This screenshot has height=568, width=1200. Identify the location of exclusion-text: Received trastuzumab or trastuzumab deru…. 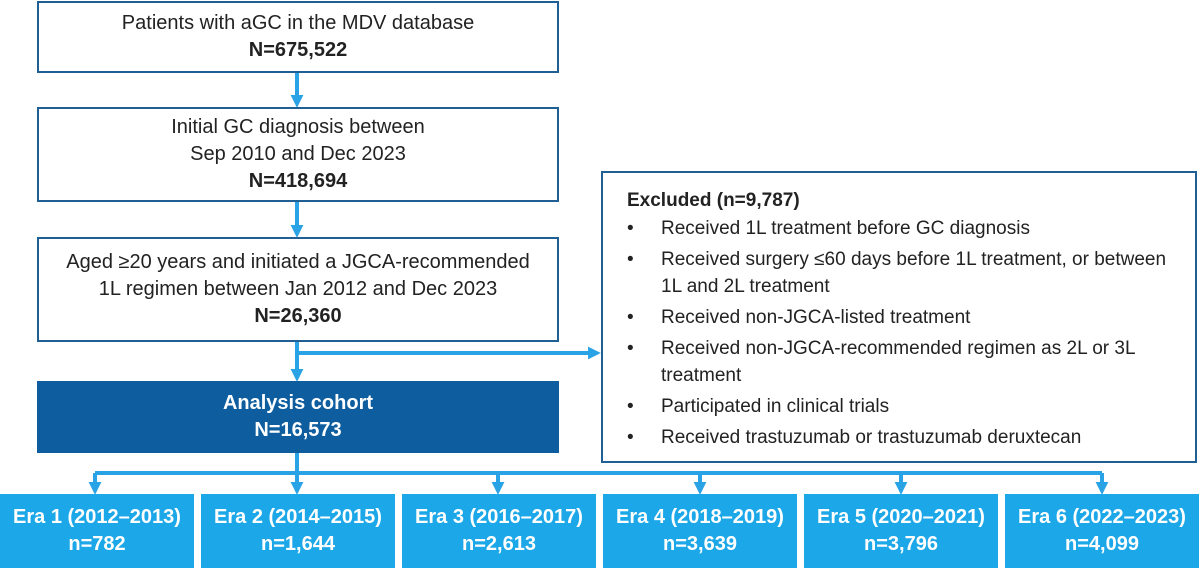
(871, 437).